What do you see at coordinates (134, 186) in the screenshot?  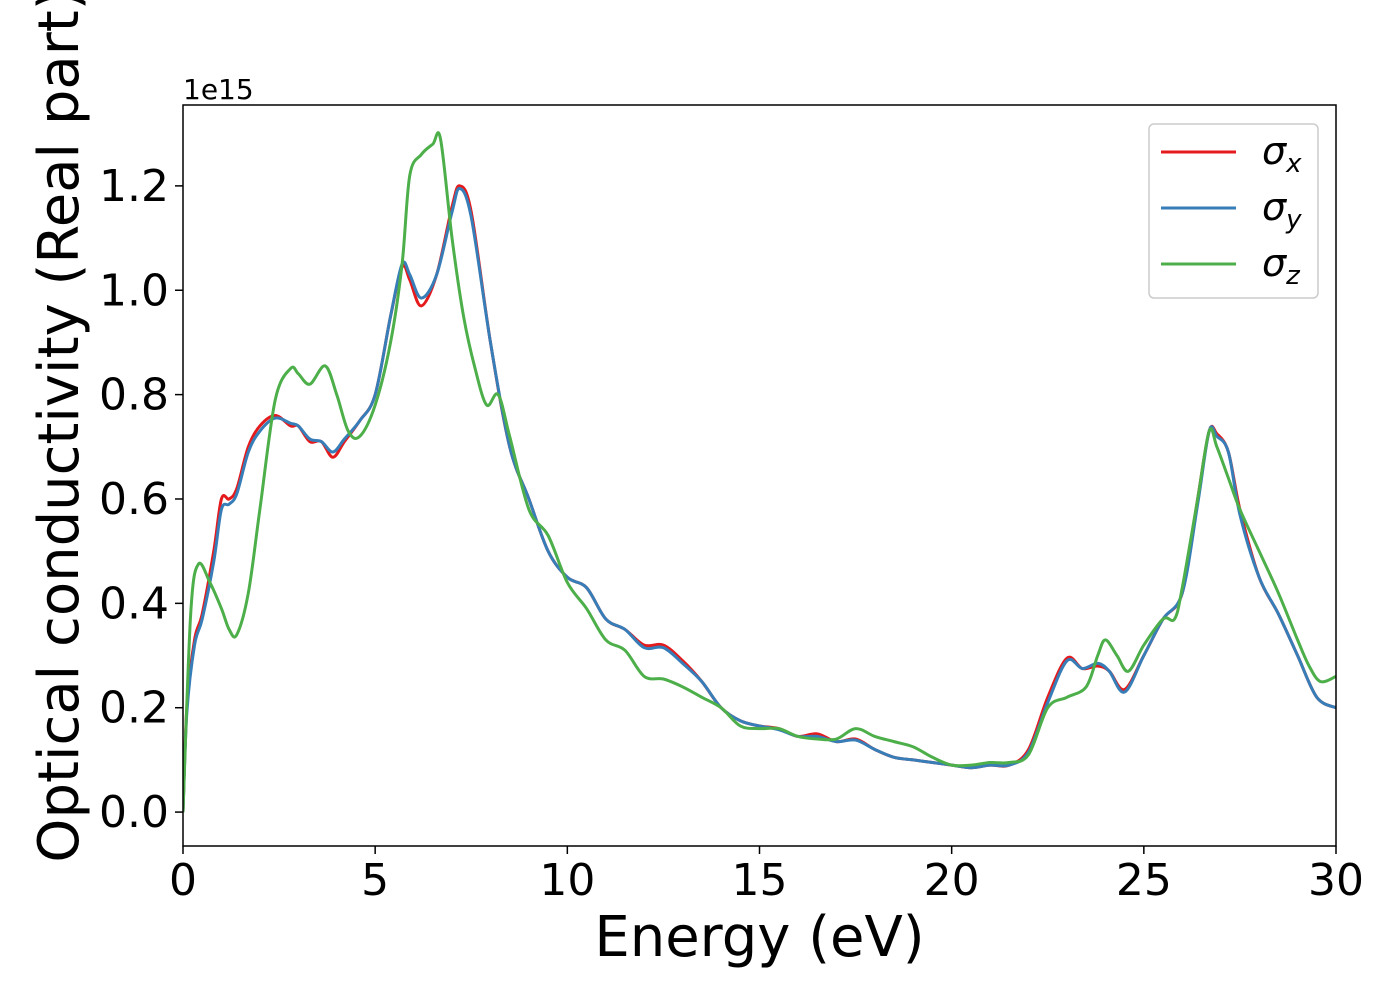 I see `y-tick-label: 1.2` at bounding box center [134, 186].